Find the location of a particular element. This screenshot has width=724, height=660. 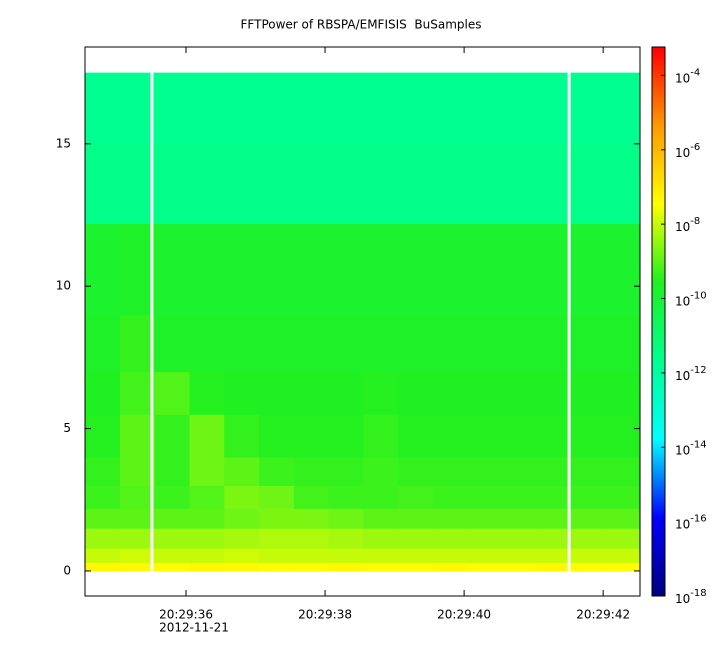

colorbar is located at coordinates (658, 321).